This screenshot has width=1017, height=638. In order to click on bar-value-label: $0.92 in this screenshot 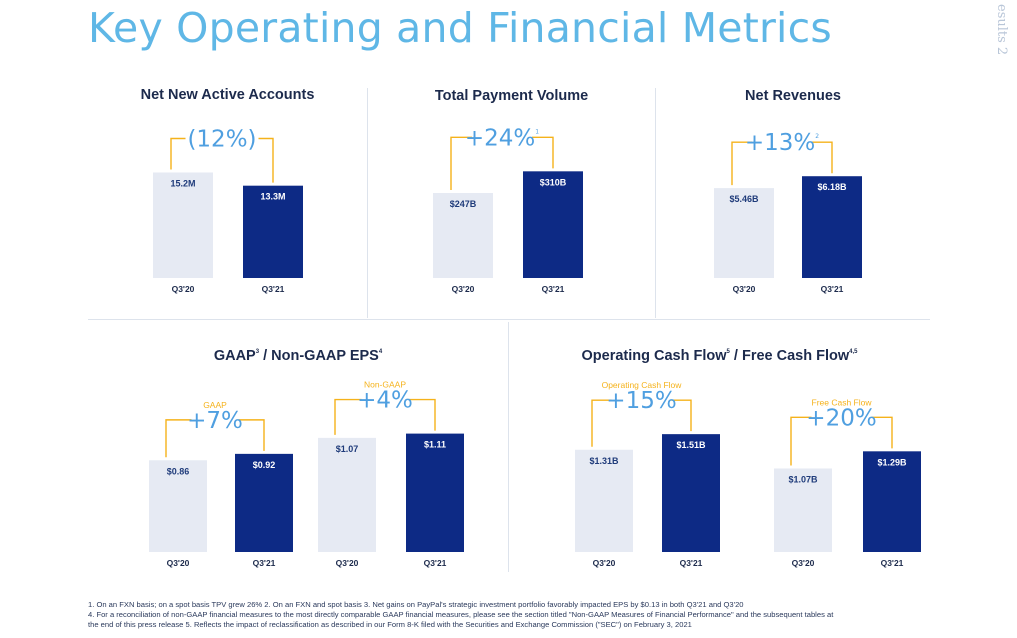, I will do `click(264, 465)`.